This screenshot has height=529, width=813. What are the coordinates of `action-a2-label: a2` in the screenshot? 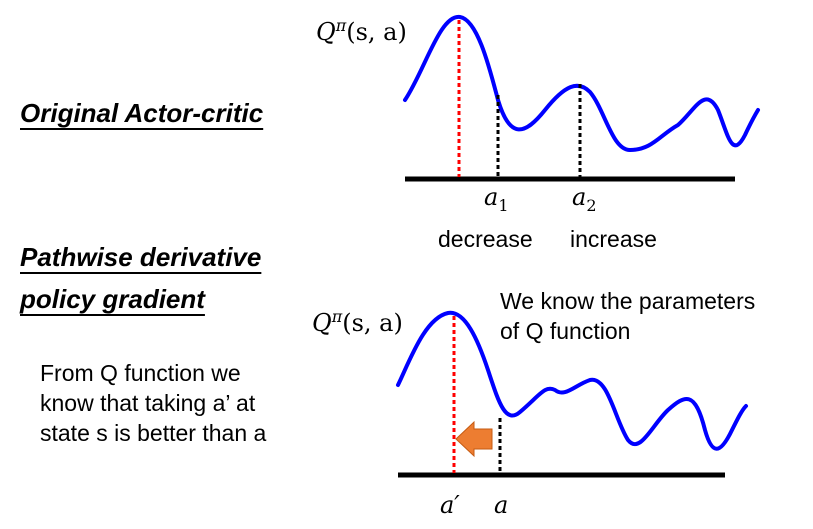 It's located at (584, 199).